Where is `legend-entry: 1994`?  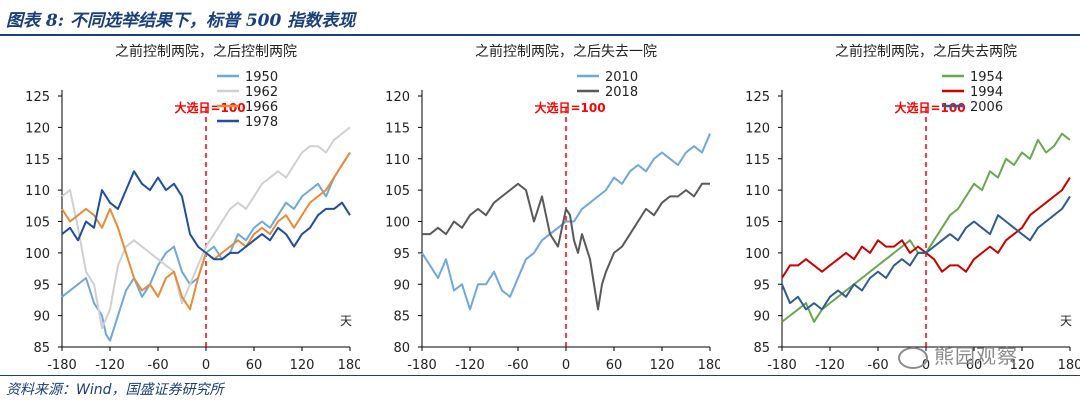
legend-entry: 1994 is located at coordinates (986, 92).